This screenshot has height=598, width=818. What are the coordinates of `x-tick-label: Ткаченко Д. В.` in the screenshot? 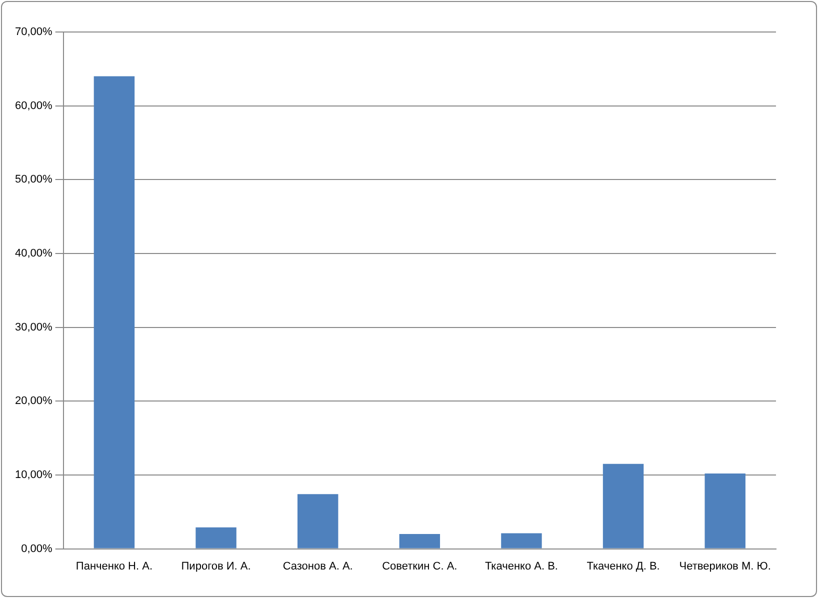 It's located at (623, 566).